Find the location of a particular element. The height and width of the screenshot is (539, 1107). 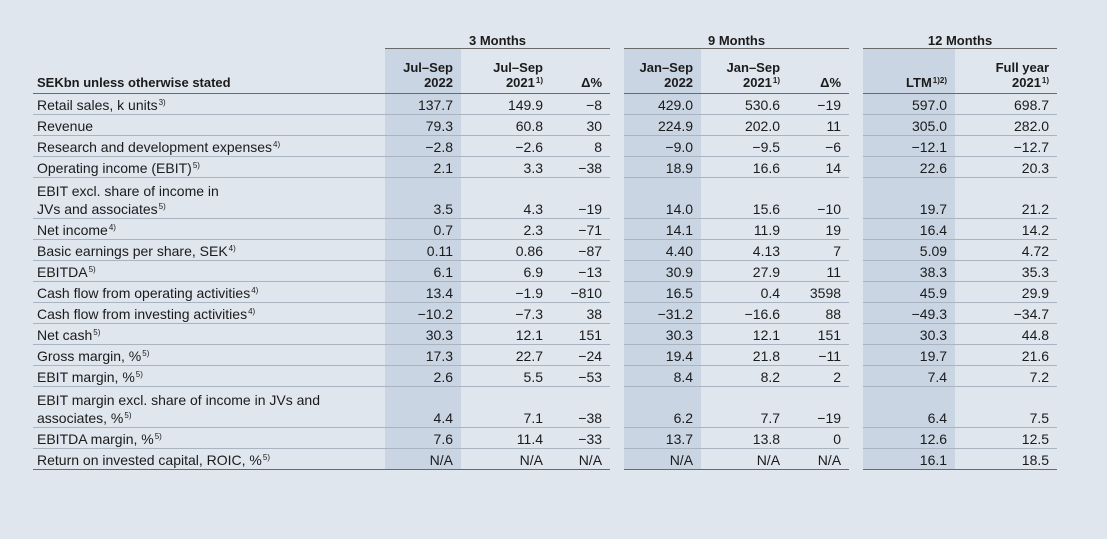

table-cell: 22.7 is located at coordinates (506, 355).